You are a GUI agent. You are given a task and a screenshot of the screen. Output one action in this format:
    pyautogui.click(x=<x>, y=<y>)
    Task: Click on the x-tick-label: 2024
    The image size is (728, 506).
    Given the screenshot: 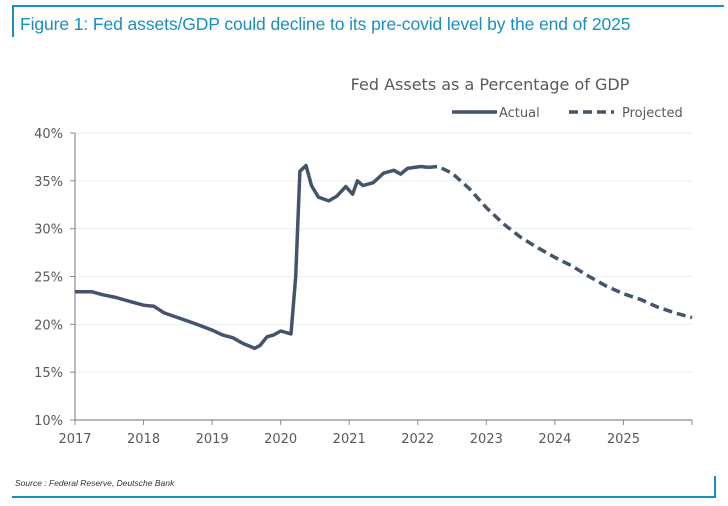 What is the action you would take?
    pyautogui.click(x=554, y=439)
    